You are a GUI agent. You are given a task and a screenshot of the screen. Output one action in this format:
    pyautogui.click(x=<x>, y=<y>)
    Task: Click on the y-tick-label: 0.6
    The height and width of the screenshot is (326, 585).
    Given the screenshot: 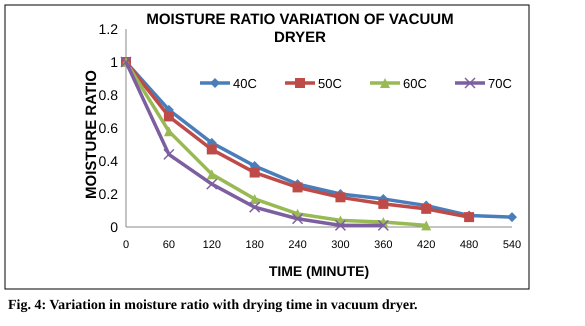 What is the action you would take?
    pyautogui.click(x=108, y=128)
    